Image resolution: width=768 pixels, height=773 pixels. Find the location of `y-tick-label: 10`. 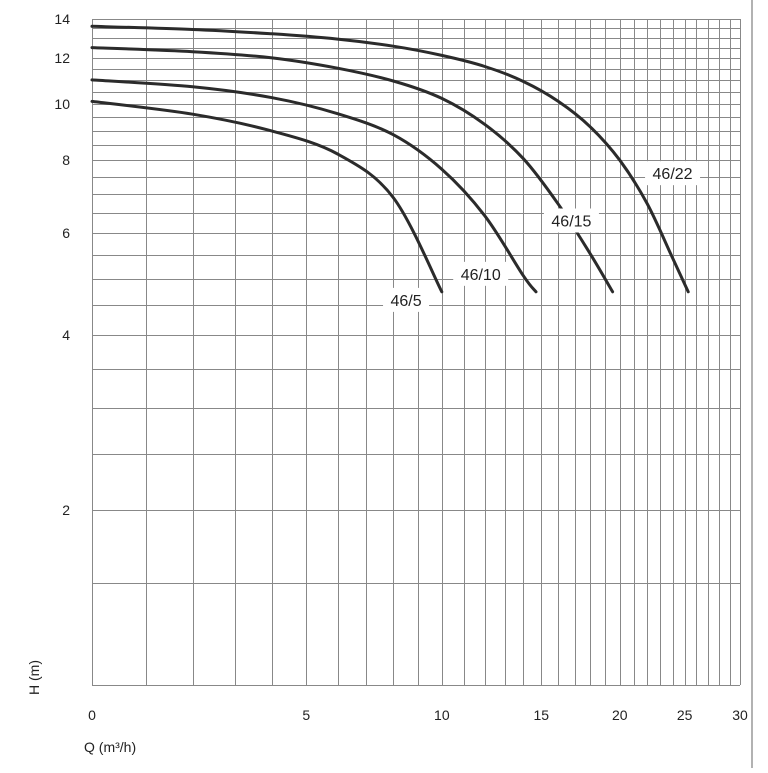

y-tick-label: 10 is located at coordinates (62, 104).